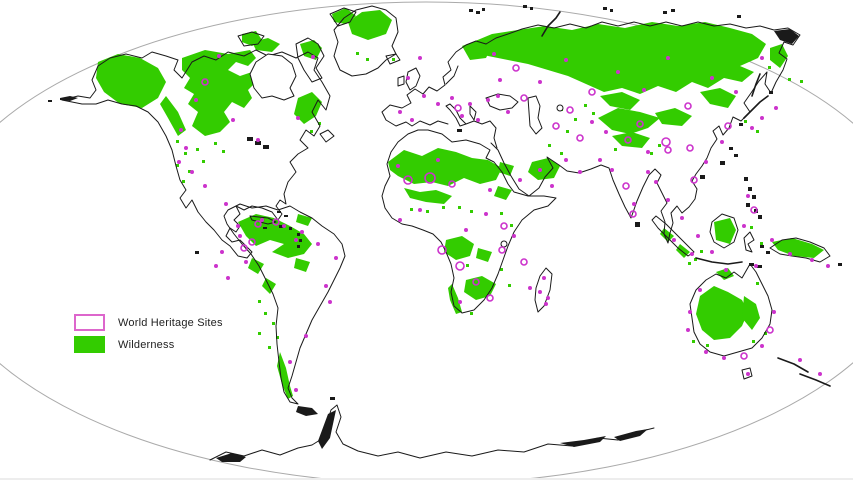  I want to click on north-america-outline, so click(196, 154).